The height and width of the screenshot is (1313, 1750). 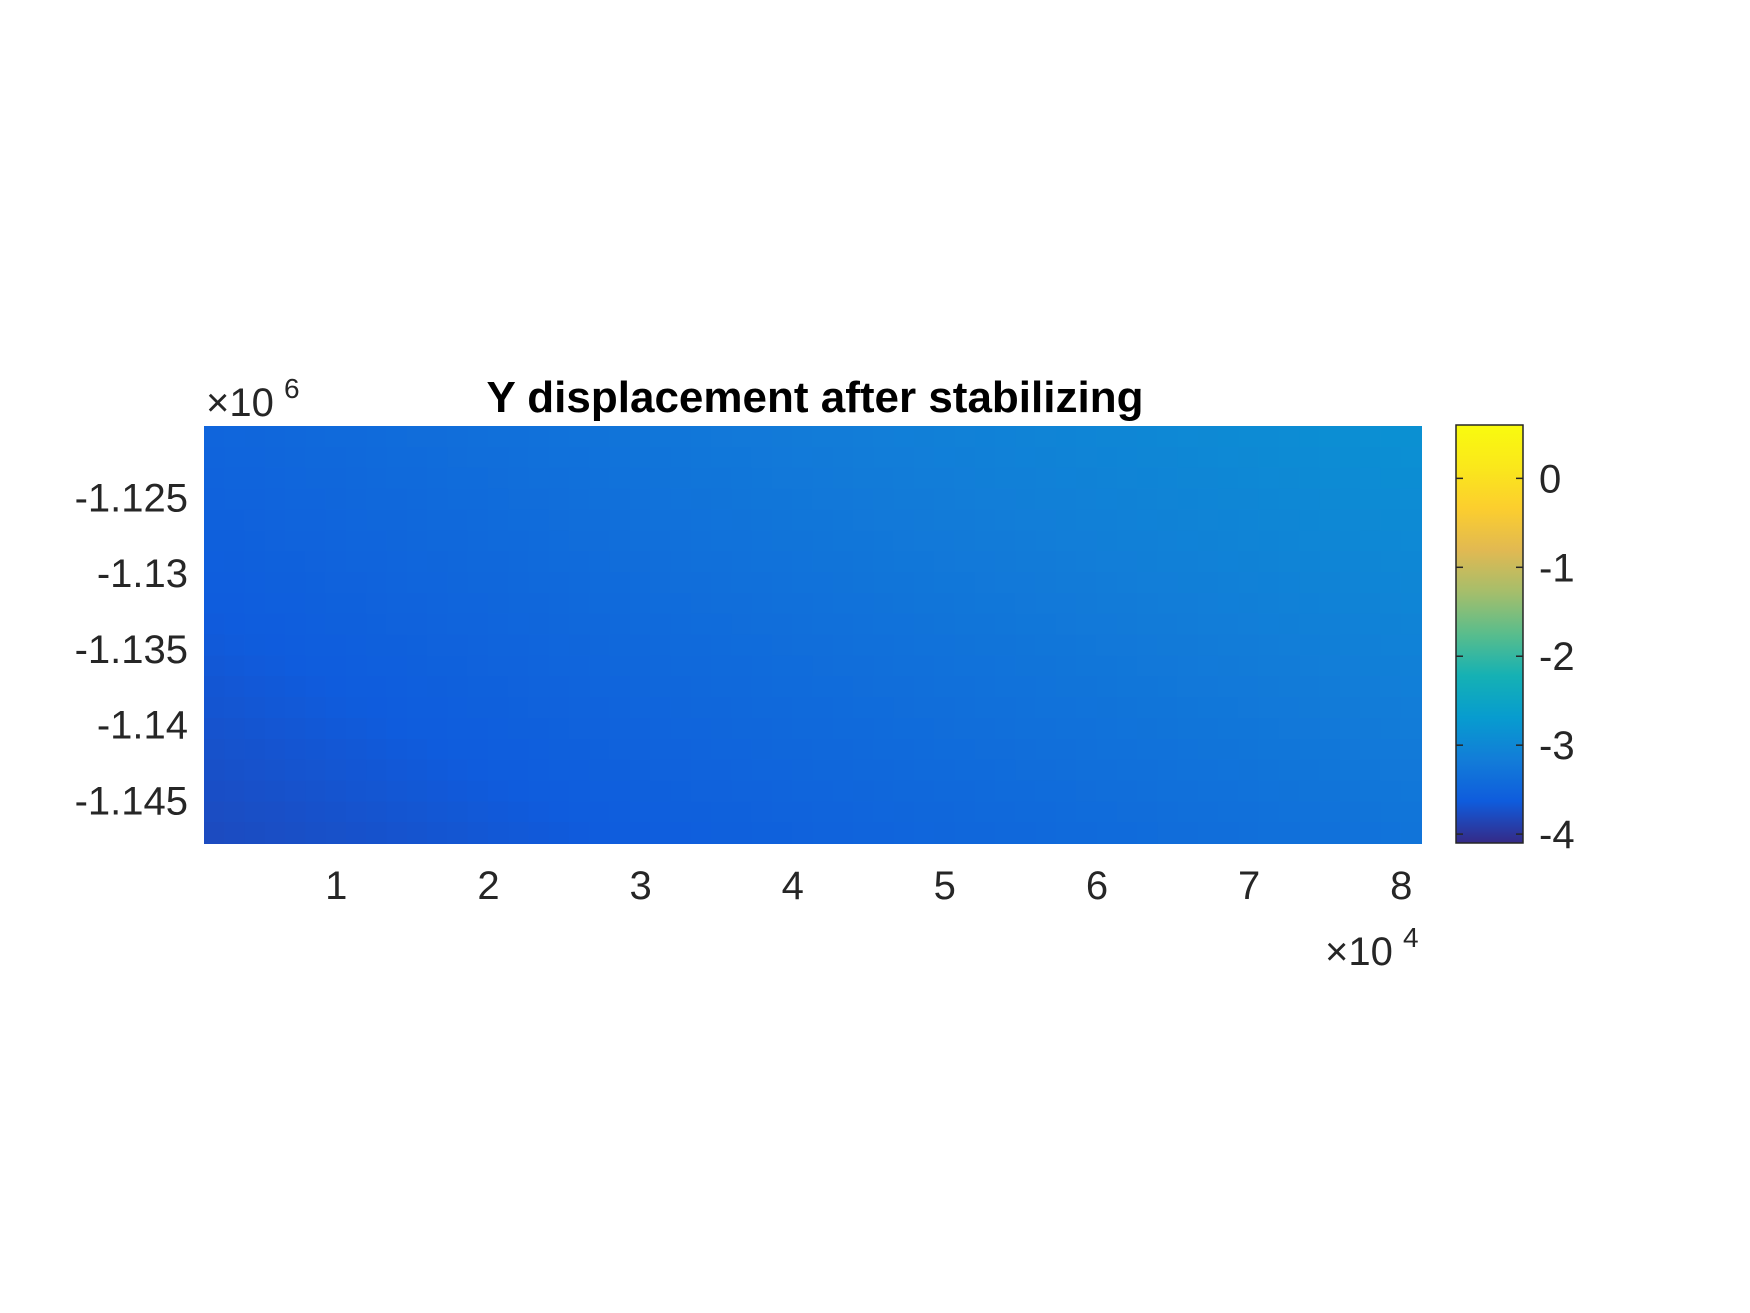 What do you see at coordinates (793, 886) in the screenshot?
I see `x-tick-label: 4` at bounding box center [793, 886].